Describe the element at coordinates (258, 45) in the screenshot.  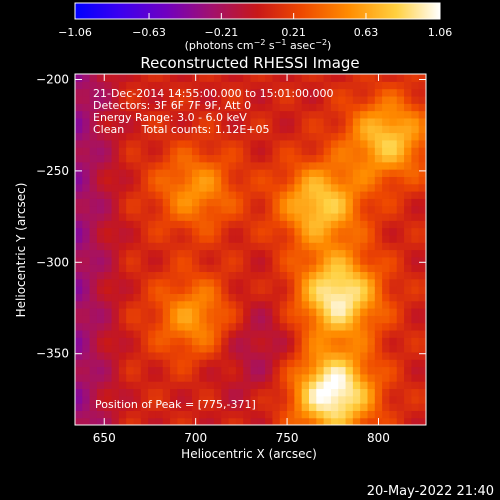
I see `colorbar-unit-label: (photons cm−2 s−1 asec−2)` at that location.